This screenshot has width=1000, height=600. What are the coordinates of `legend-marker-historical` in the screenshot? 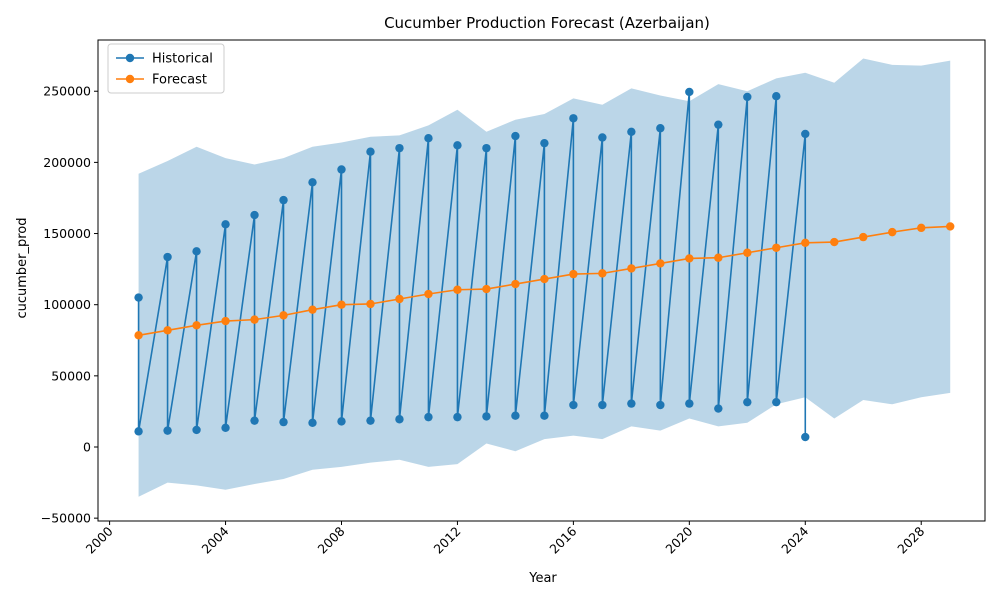 It's located at (130, 58).